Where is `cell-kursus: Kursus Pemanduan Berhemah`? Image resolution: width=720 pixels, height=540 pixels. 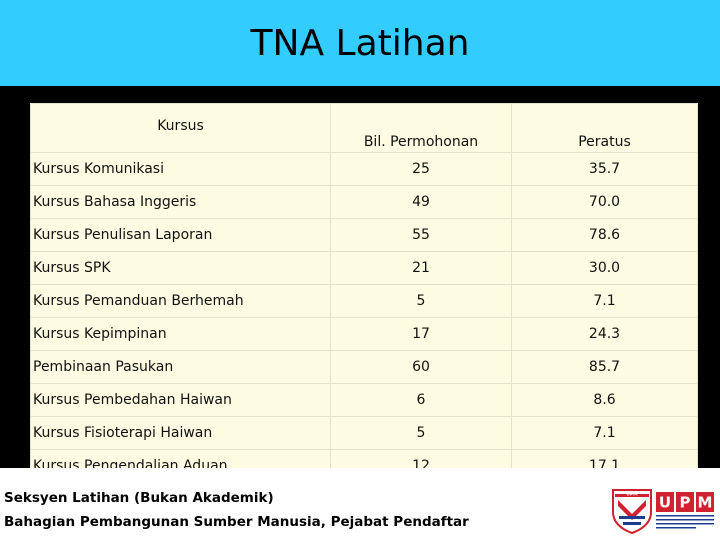
cell-kursus: Kursus Pemanduan Berhemah is located at coordinates (180, 301).